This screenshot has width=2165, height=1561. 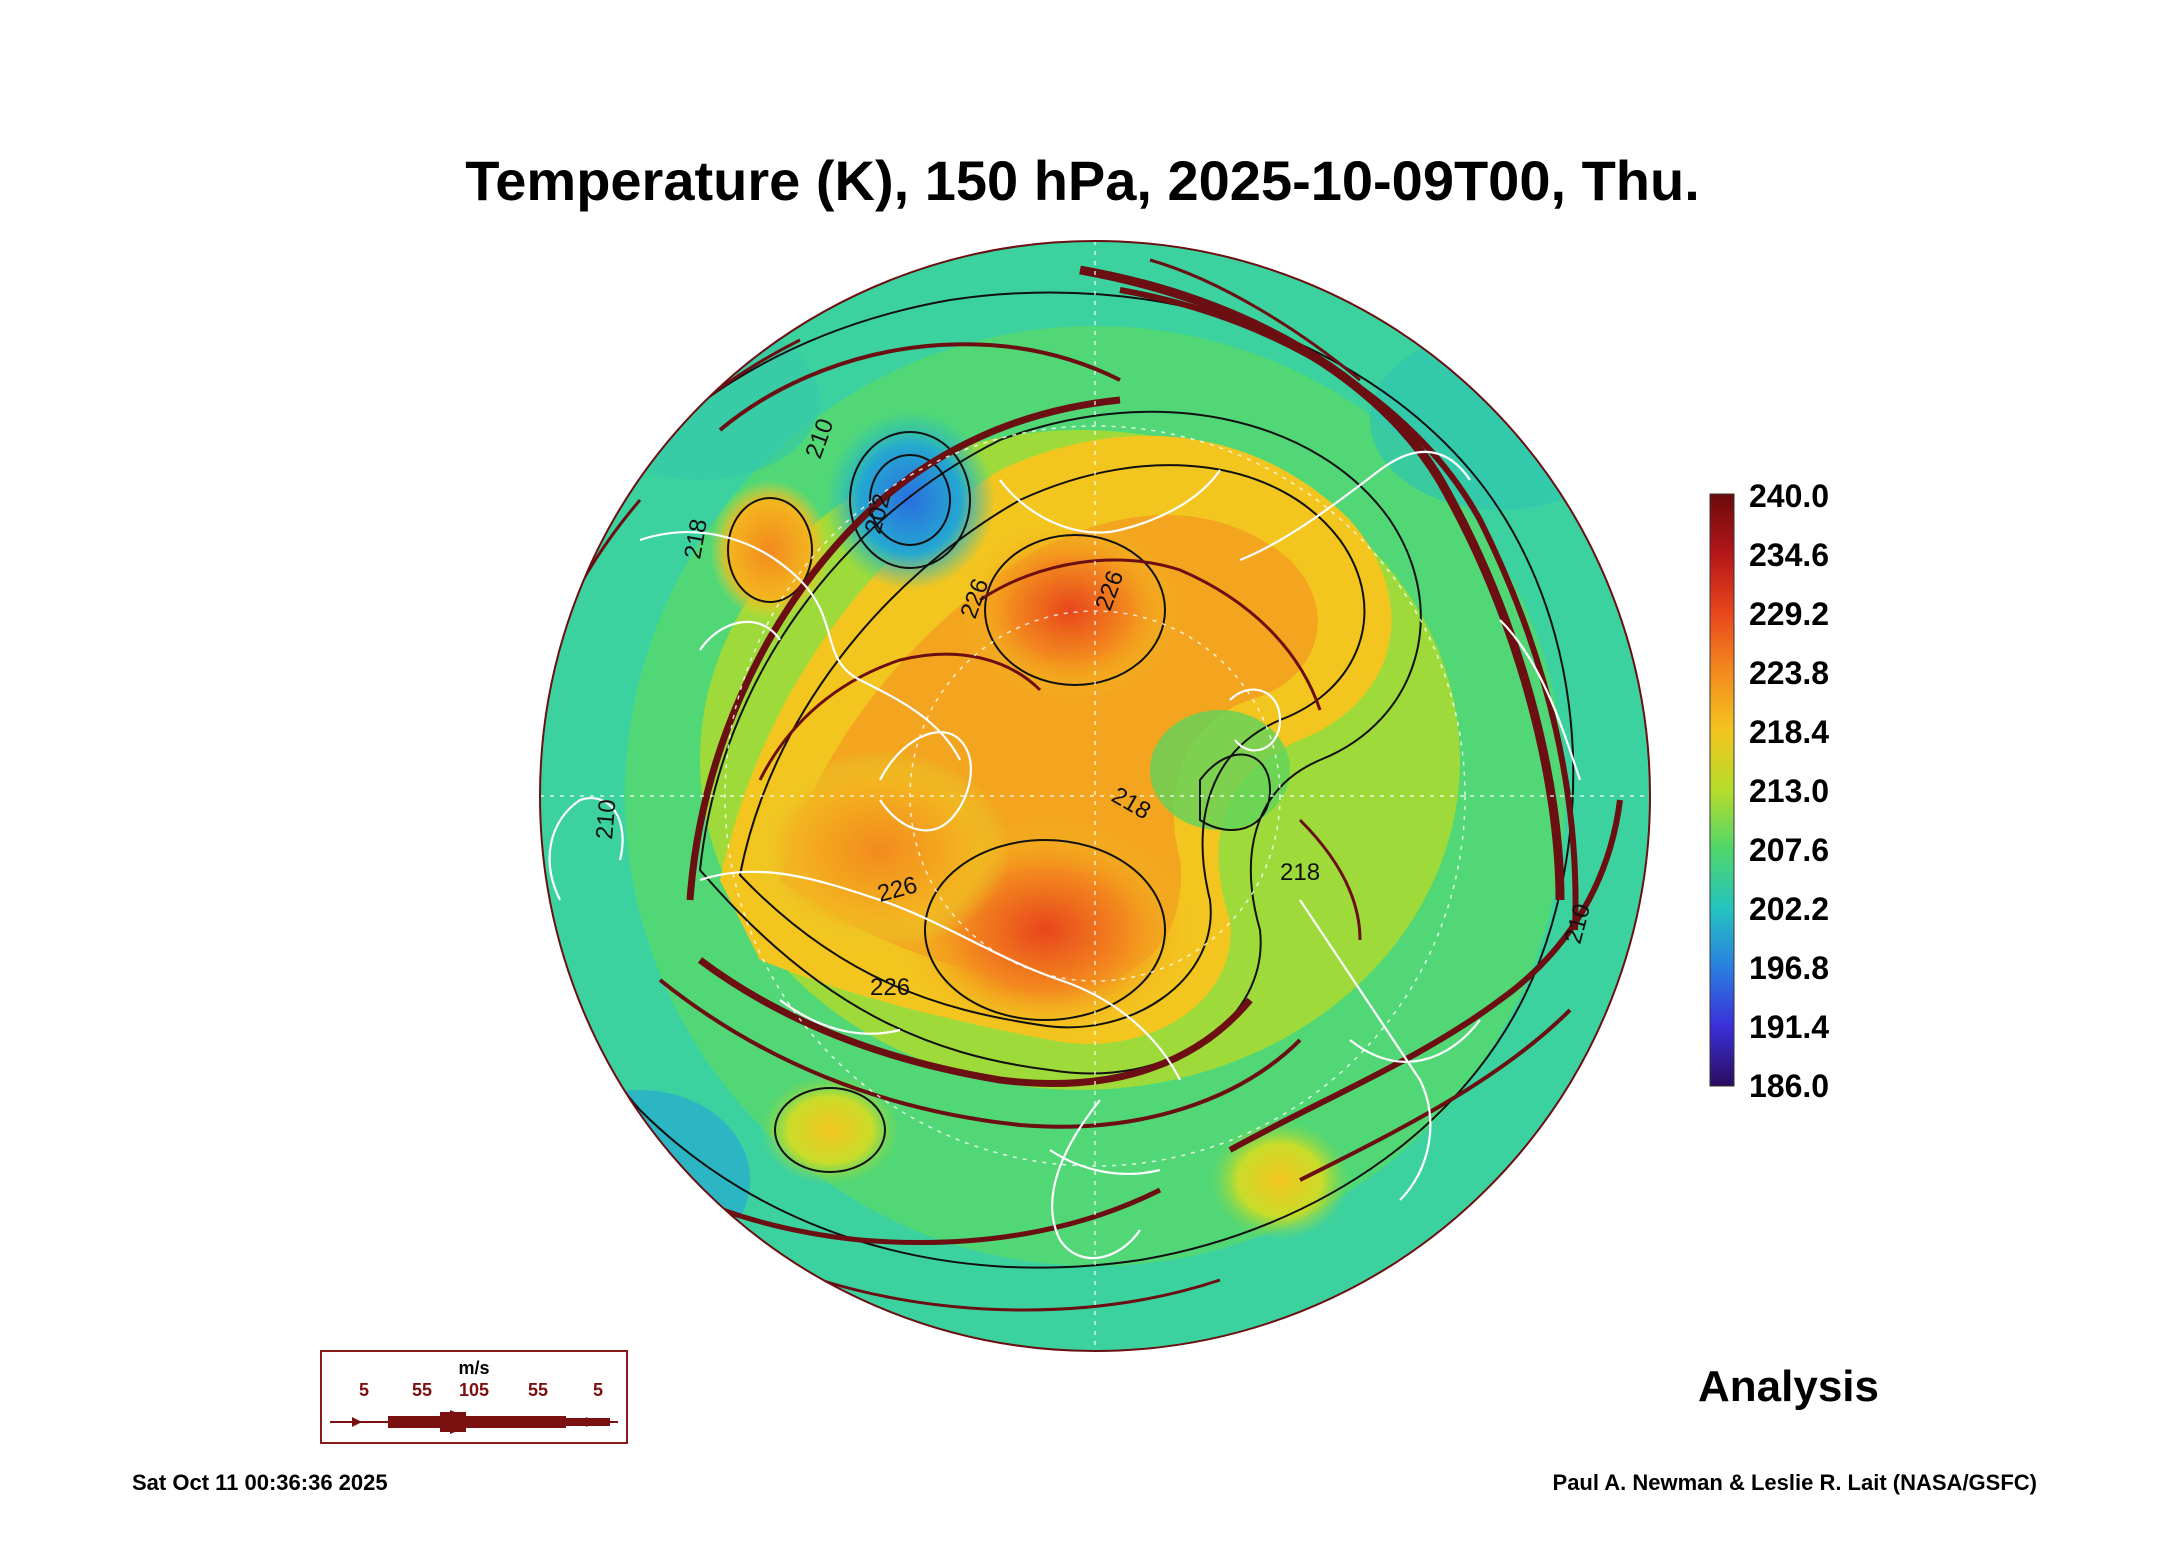 I want to click on colorbar-label: 223.8, so click(x=1789, y=673).